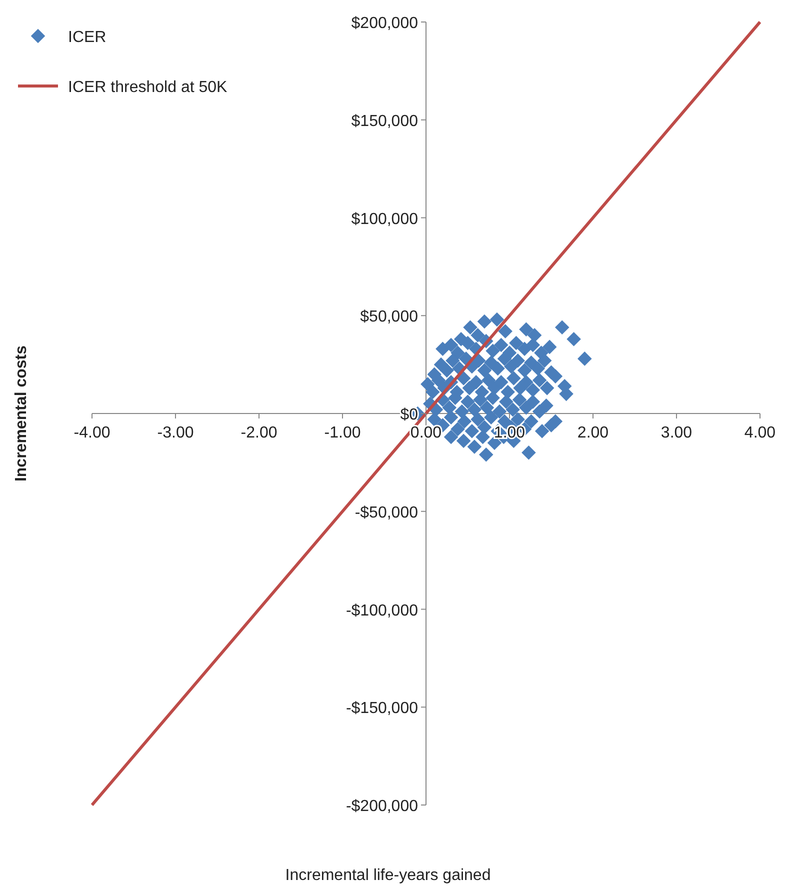  What do you see at coordinates (388, 875) in the screenshot?
I see `x-axis-title: Incremental life-years gained` at bounding box center [388, 875].